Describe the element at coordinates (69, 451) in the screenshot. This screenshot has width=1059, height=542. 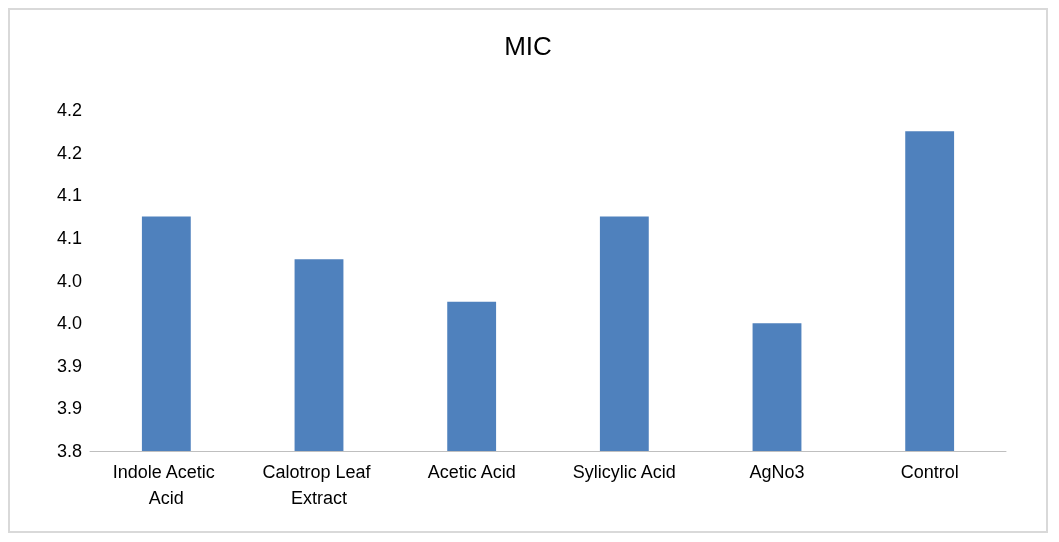
I see `y-tick-label: 3.8` at that location.